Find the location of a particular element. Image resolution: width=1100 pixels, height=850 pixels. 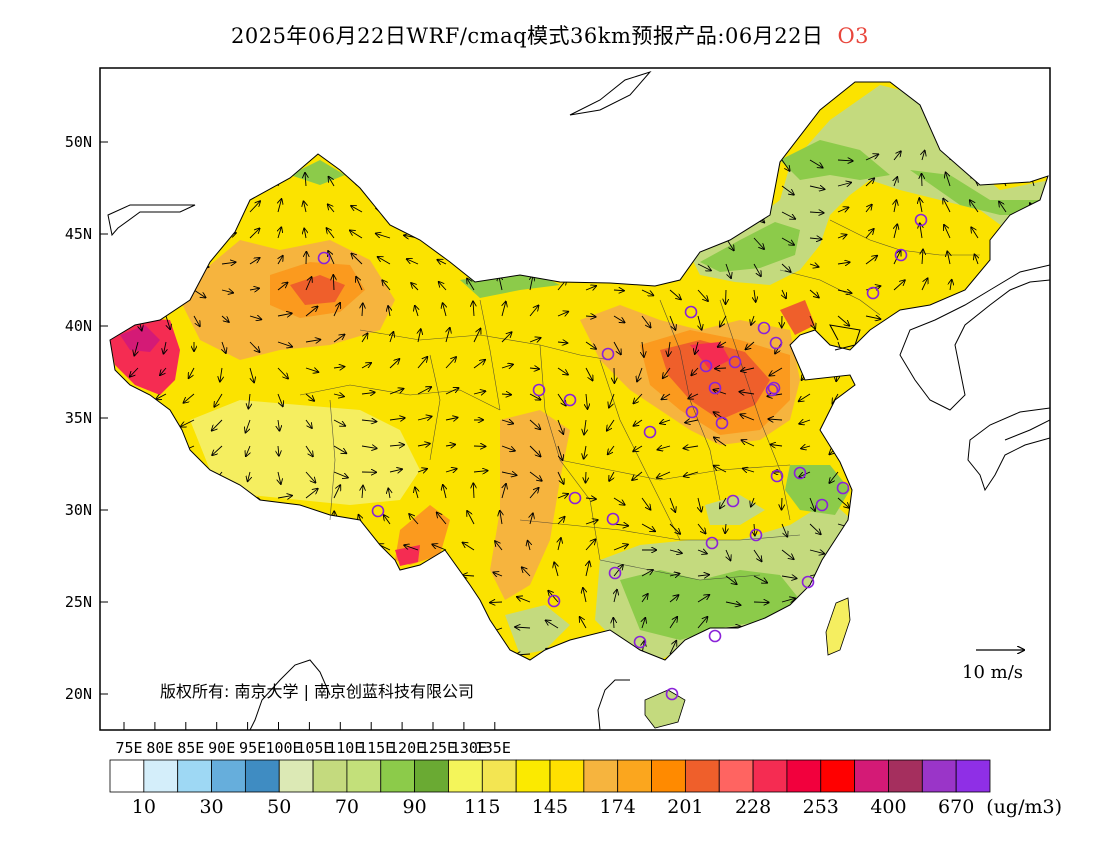

lon-tick-label: 105E is located at coordinates (314, 748).